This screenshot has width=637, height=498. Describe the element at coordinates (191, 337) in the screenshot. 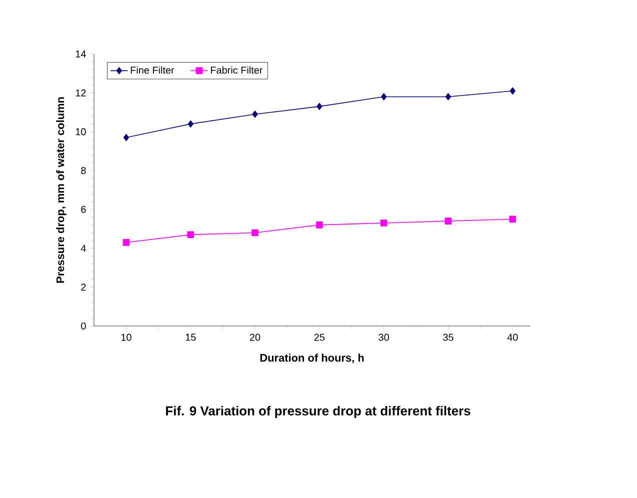

I see `x-tick-label: 15` at that location.